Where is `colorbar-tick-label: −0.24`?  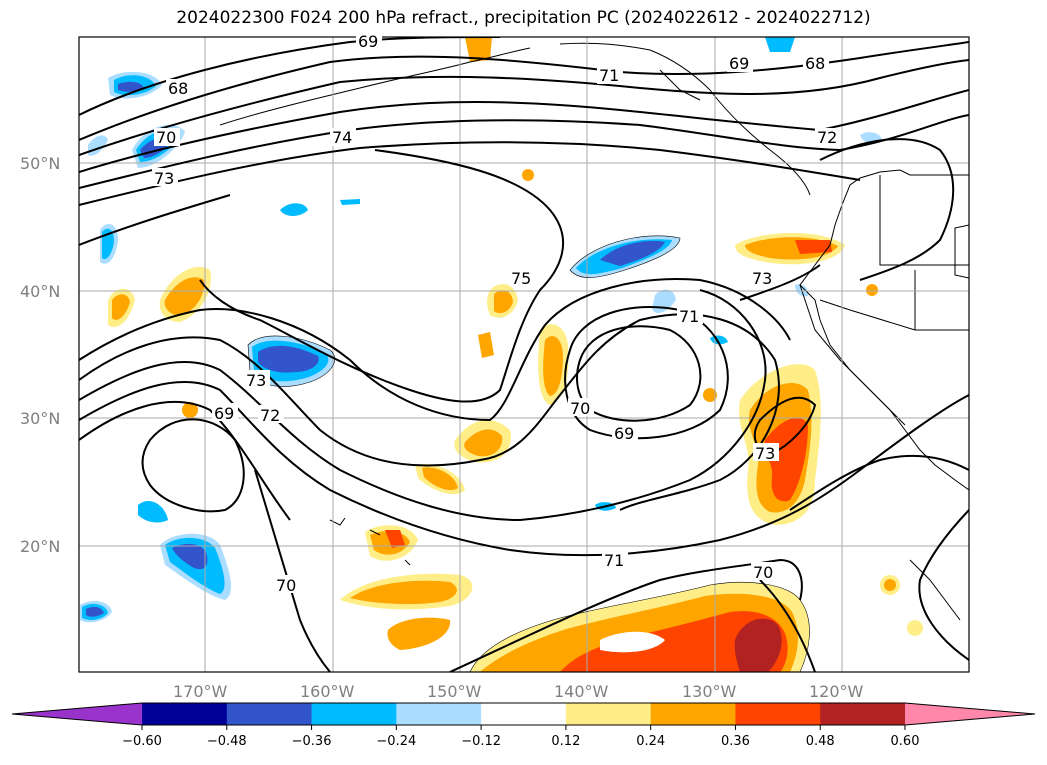
colorbar-tick-label: −0.24 is located at coordinates (396, 741).